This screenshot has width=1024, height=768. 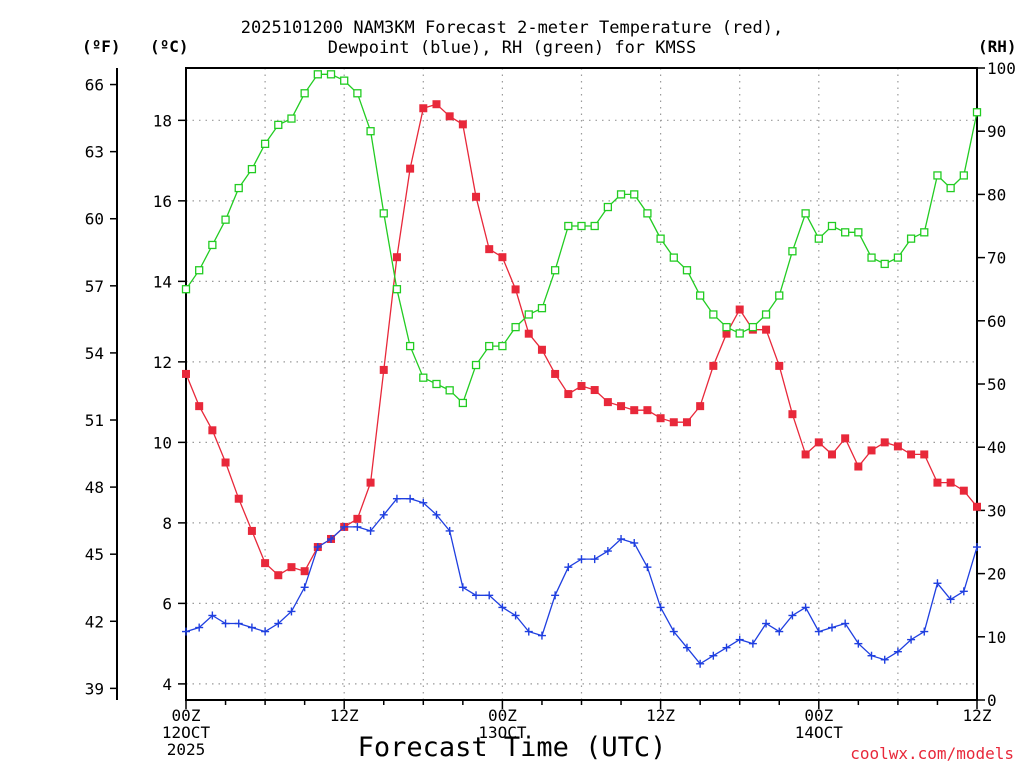 What do you see at coordinates (169, 46) in the screenshot?
I see `celsius-unit-label: (ºC)` at bounding box center [169, 46].